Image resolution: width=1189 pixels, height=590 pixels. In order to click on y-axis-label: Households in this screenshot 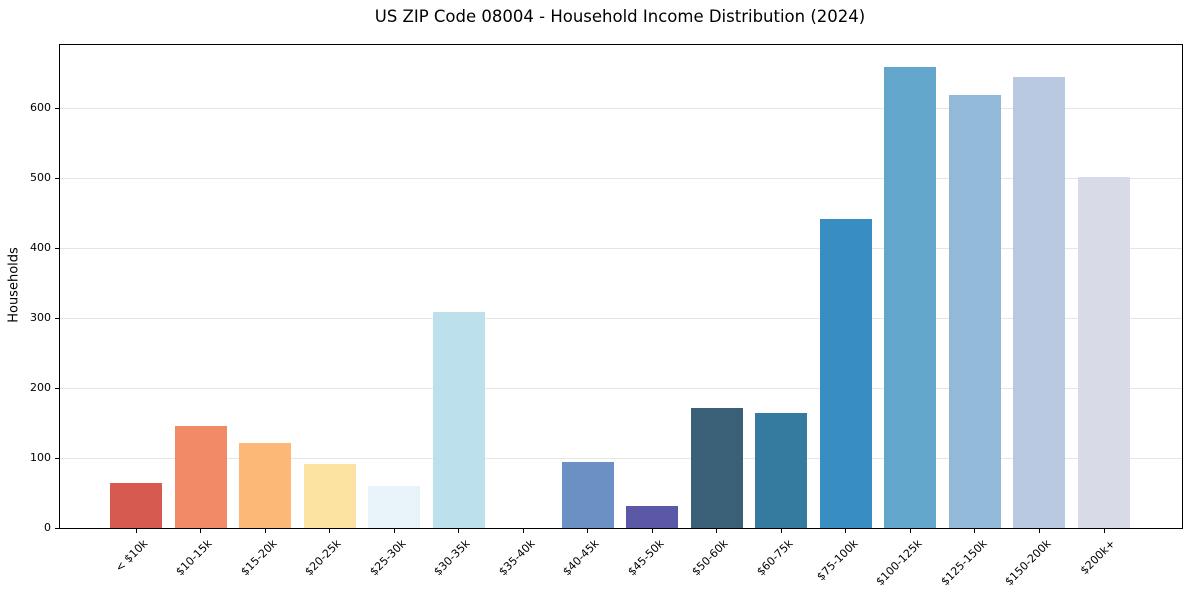, I will do `click(14, 285)`.